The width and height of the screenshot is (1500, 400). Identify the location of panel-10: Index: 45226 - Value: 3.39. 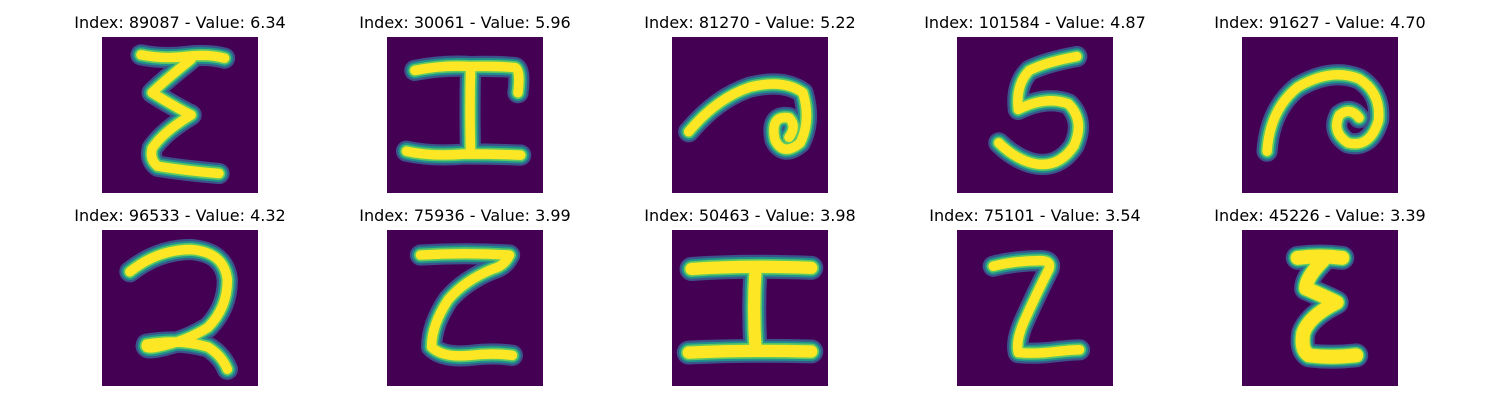
(1320, 298).